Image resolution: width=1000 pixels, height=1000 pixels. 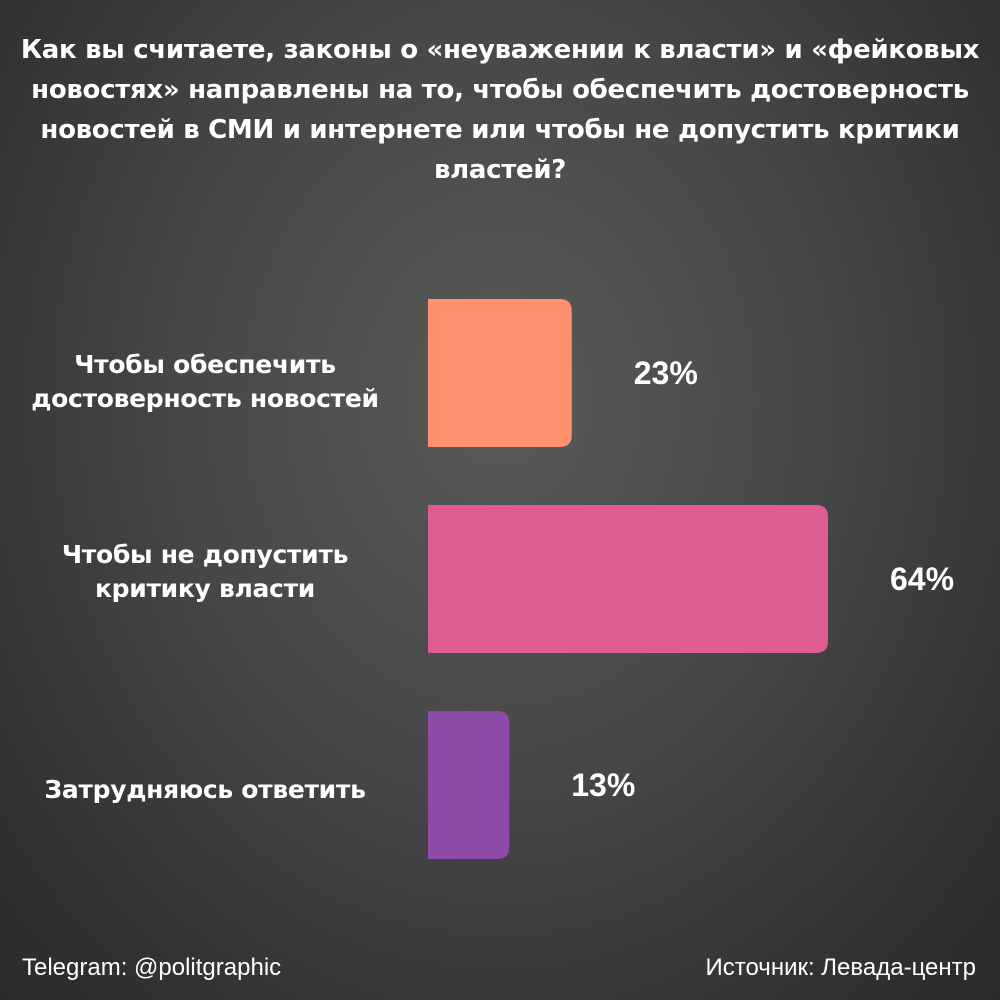 I want to click on source-credit: Источник: Левада-центр, so click(x=840, y=967).